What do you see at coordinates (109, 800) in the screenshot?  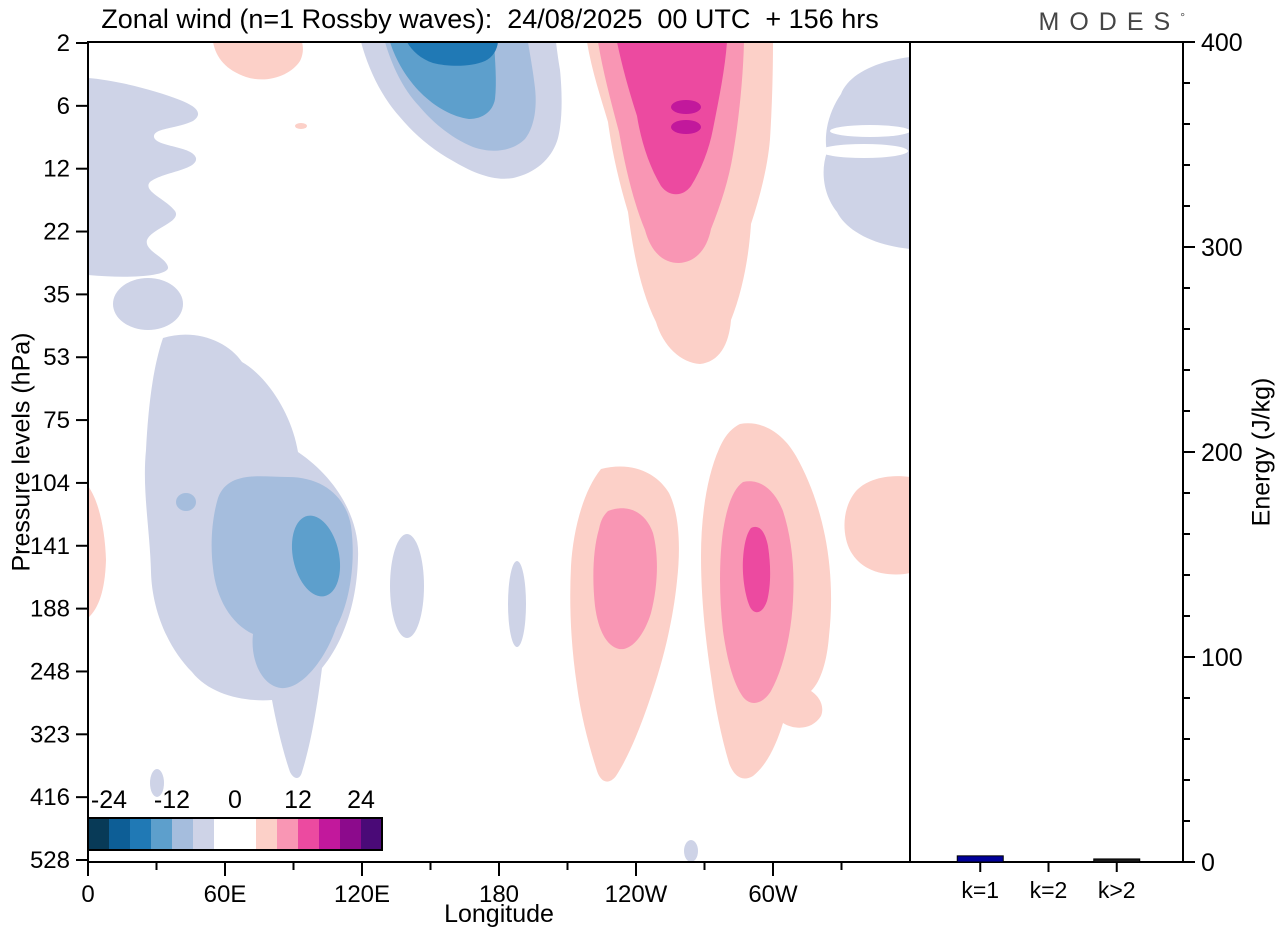 I see `colorbar-tick-label: -24` at bounding box center [109, 800].